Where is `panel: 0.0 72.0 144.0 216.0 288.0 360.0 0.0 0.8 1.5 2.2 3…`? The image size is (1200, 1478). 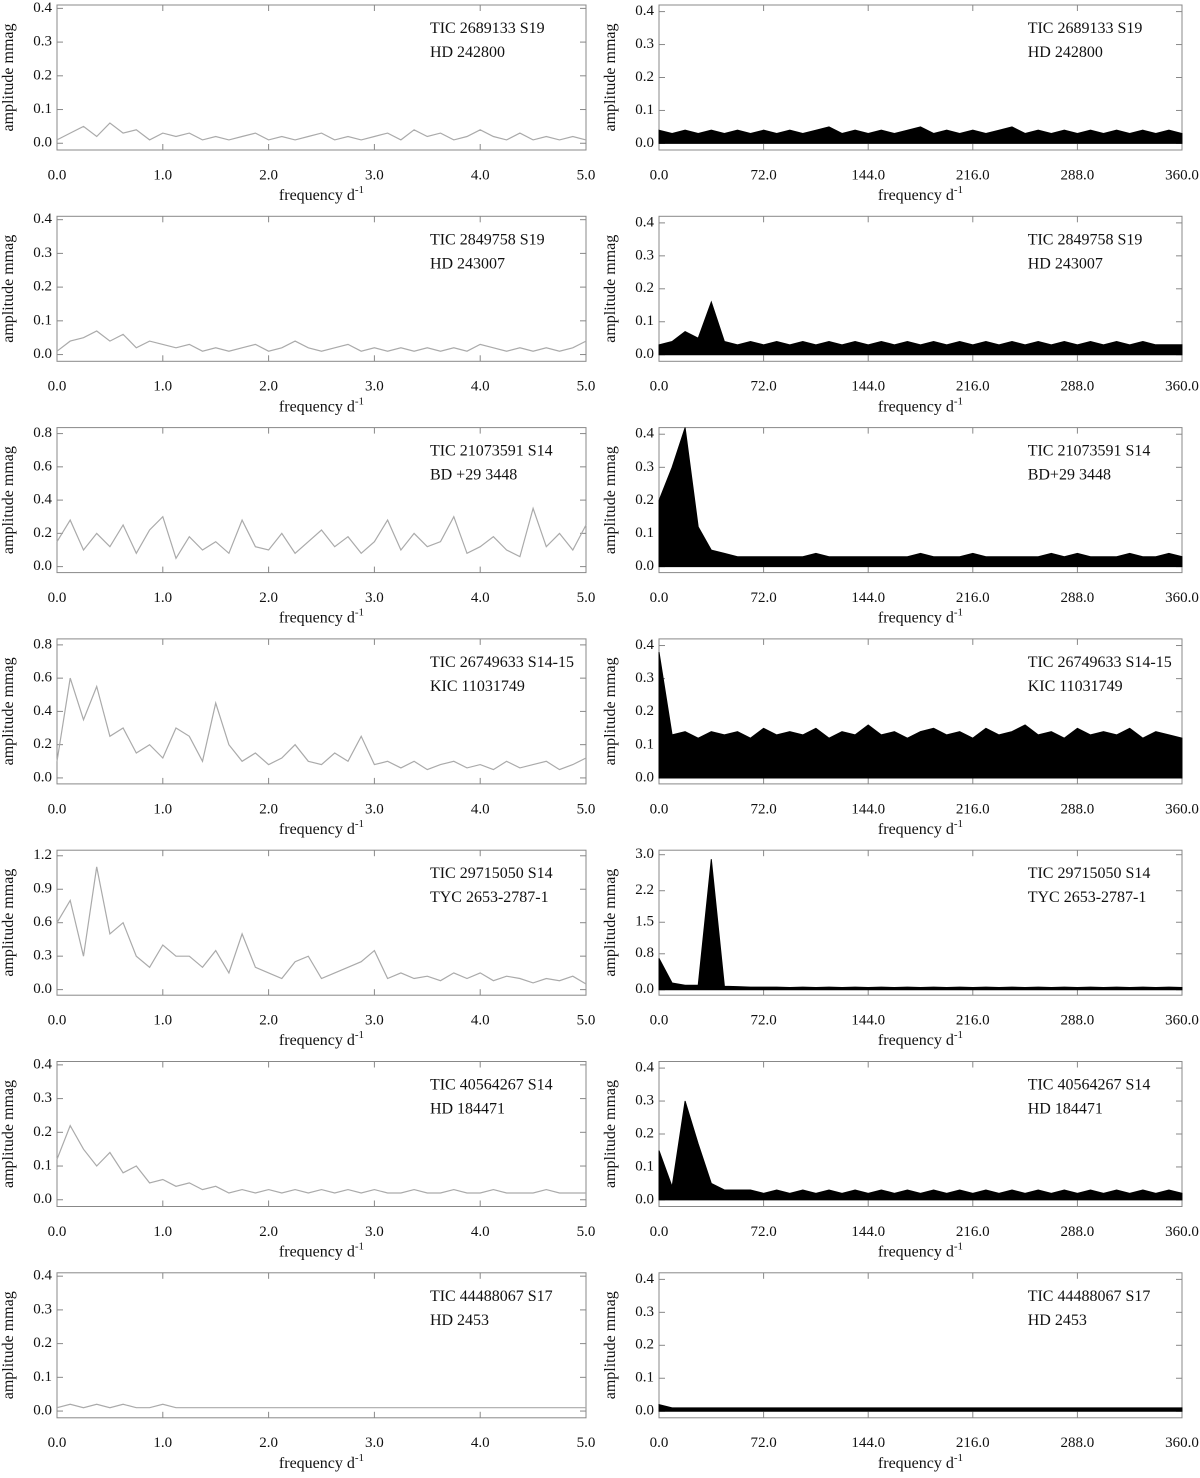 panel: 0.0 72.0 144.0 216.0 288.0 360.0 0.0 0.8 1.5 2.2 3… is located at coordinates (900, 947).